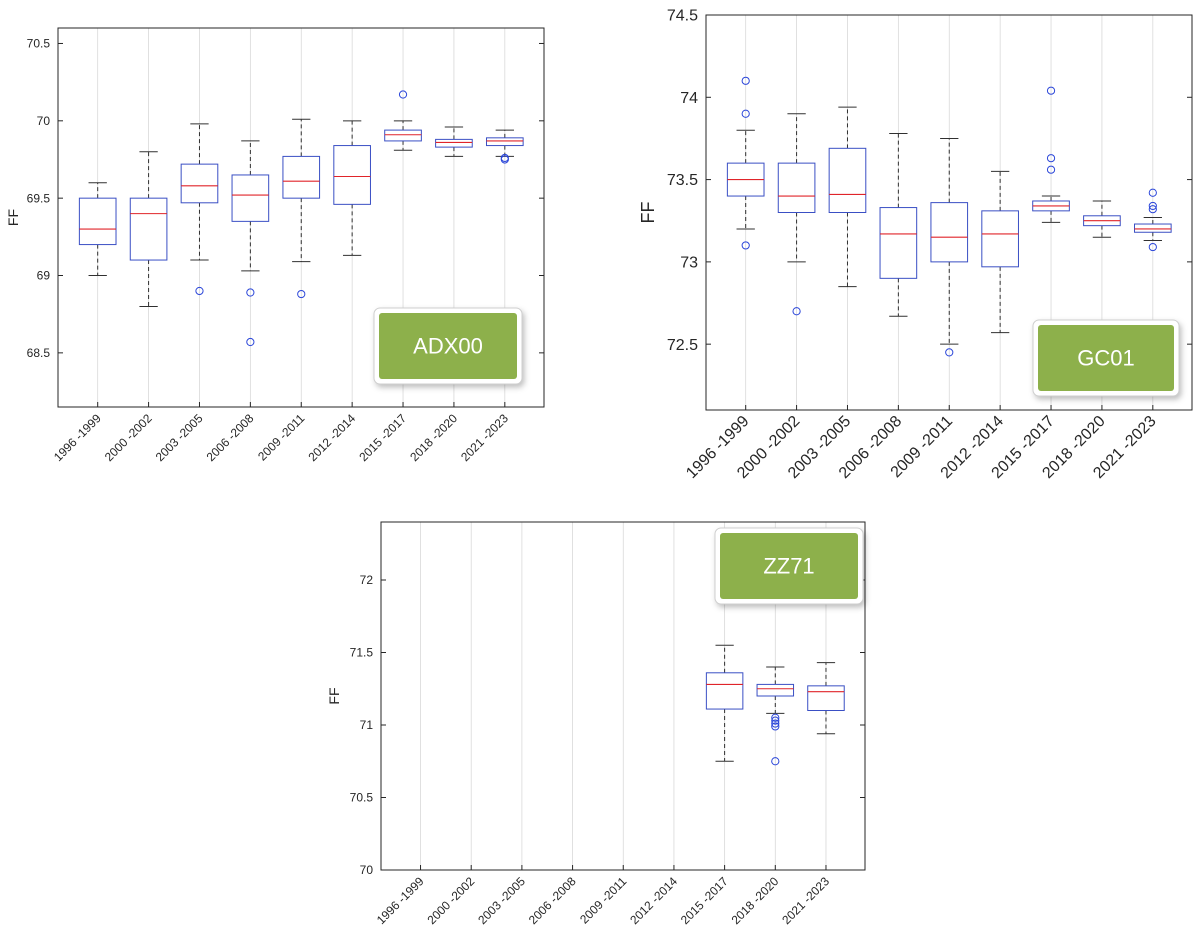  What do you see at coordinates (367, 580) in the screenshot?
I see `y-tick-label: 72` at bounding box center [367, 580].